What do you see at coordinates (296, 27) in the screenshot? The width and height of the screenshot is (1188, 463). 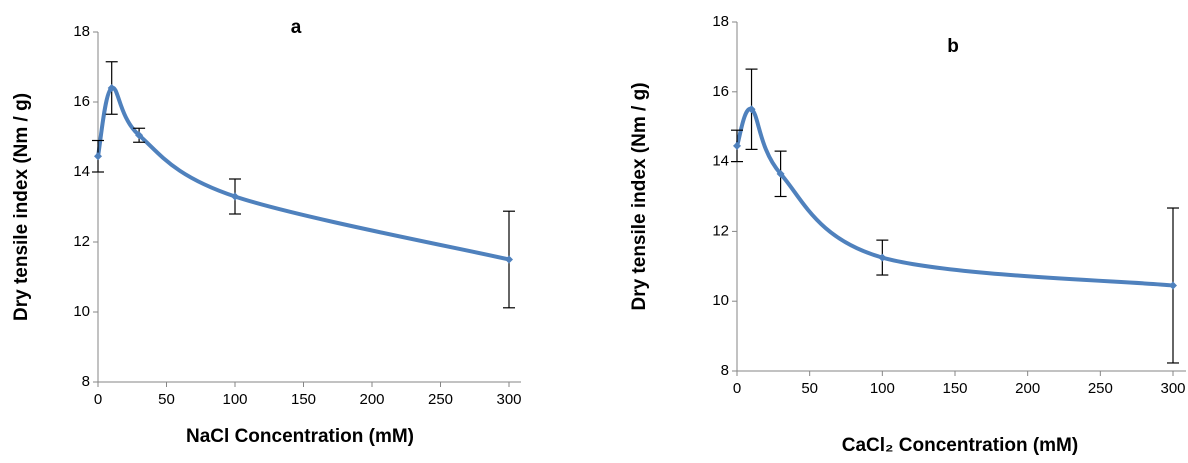 I see `chart-title: a` at bounding box center [296, 27].